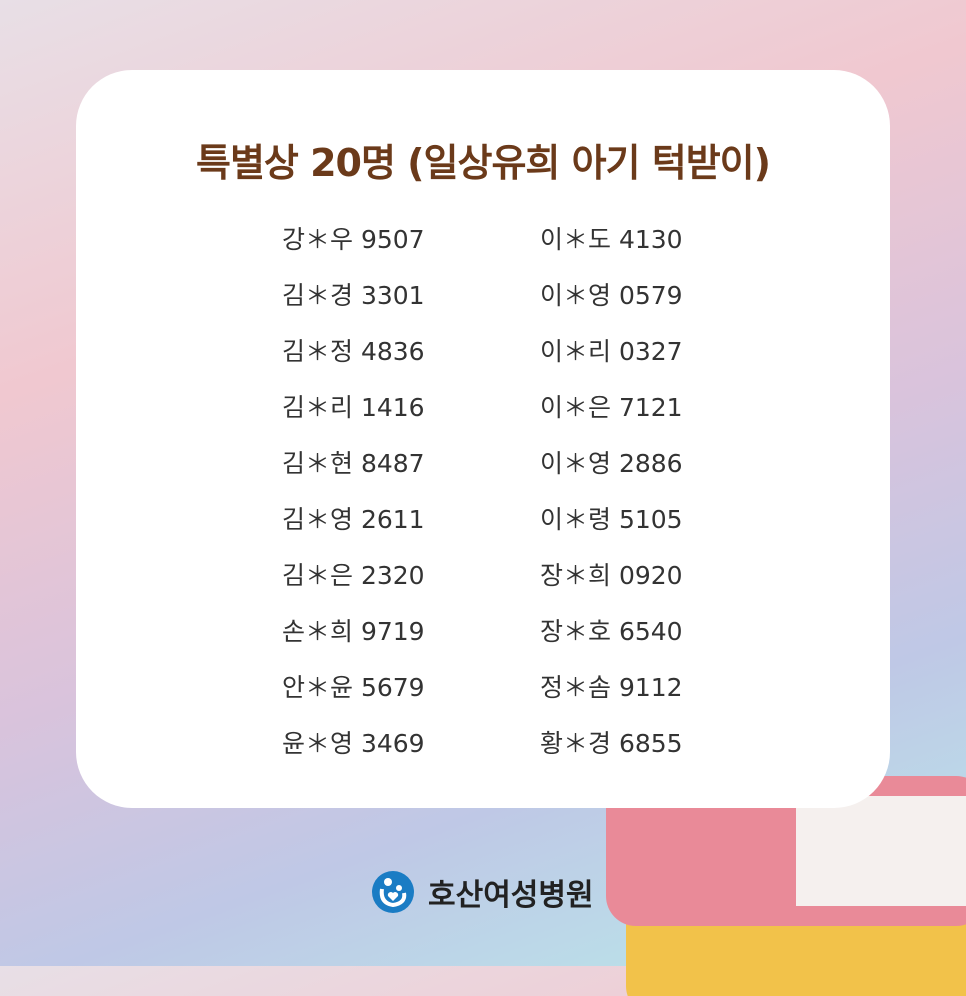  Describe the element at coordinates (611, 743) in the screenshot. I see `list-item: 황＊경 6855` at that location.